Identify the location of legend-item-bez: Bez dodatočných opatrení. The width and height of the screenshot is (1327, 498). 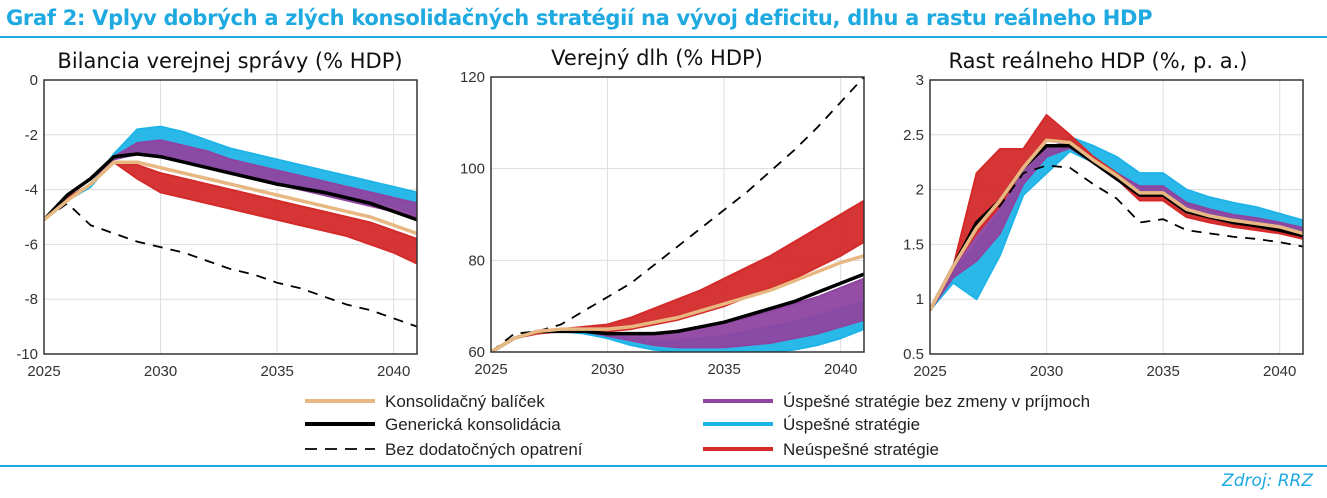
(444, 449).